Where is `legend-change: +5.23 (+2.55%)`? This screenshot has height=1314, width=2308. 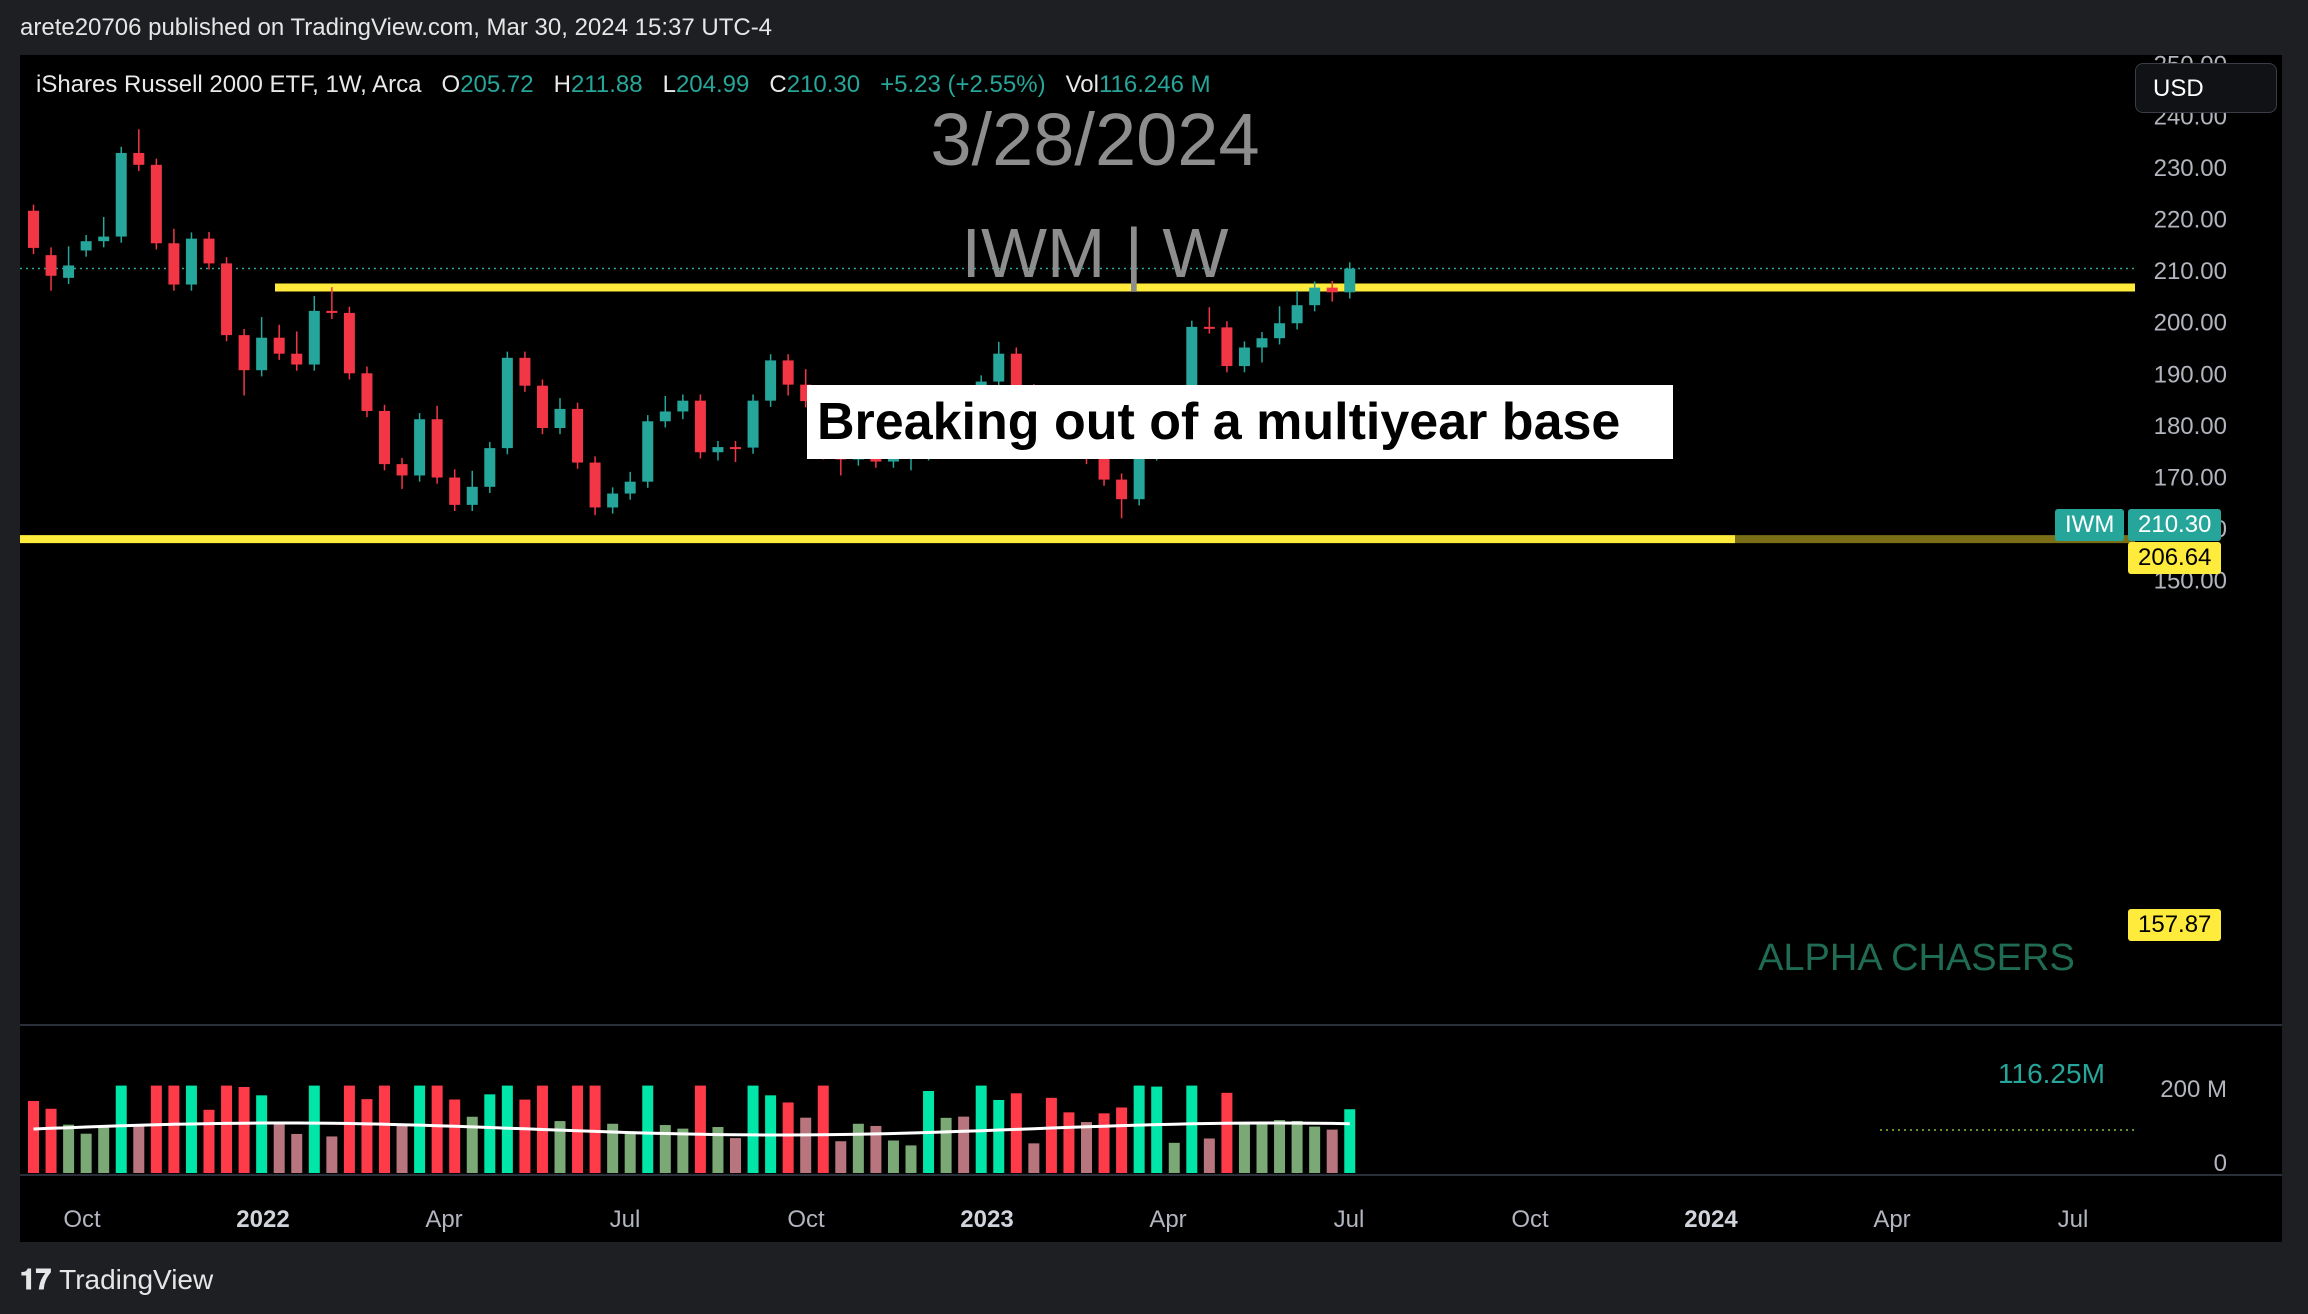 legend-change: +5.23 (+2.55%) is located at coordinates (963, 84).